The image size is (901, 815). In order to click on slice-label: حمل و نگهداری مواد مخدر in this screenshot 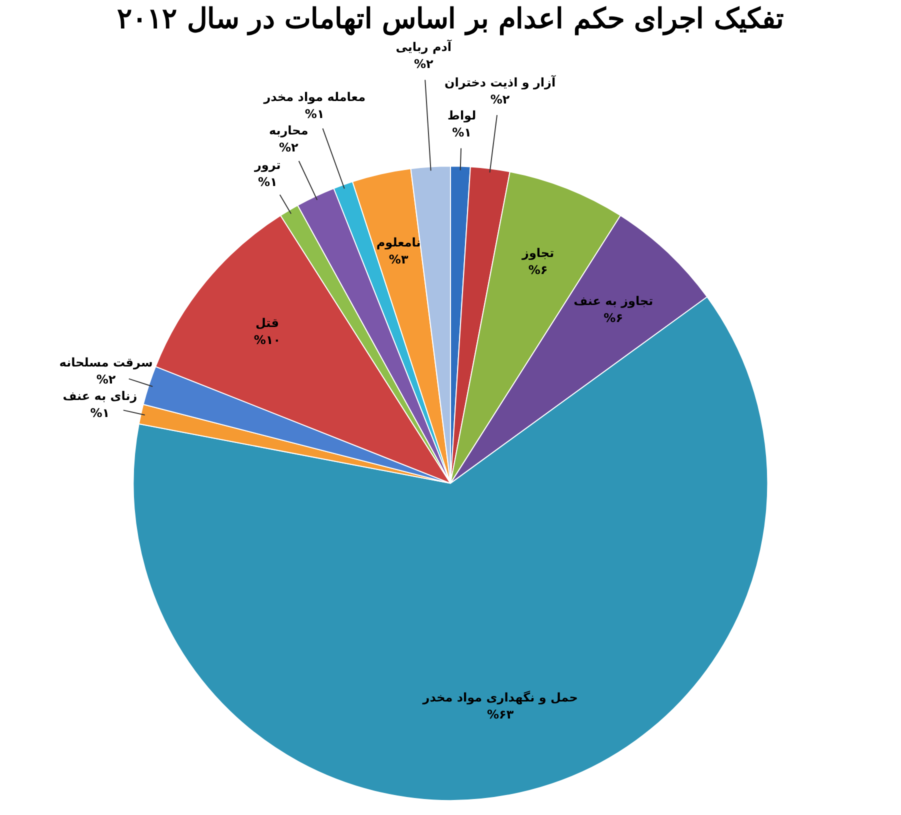, I will do `click(500, 697)`.